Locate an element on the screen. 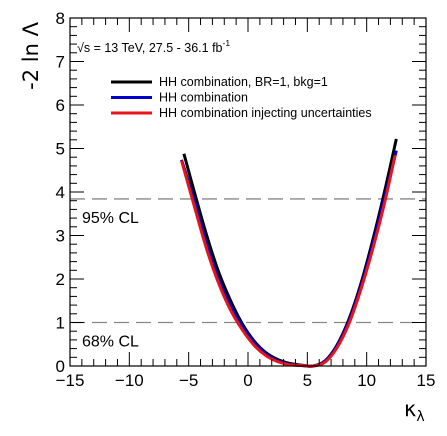  y-tick-label: 5 is located at coordinates (60, 149).